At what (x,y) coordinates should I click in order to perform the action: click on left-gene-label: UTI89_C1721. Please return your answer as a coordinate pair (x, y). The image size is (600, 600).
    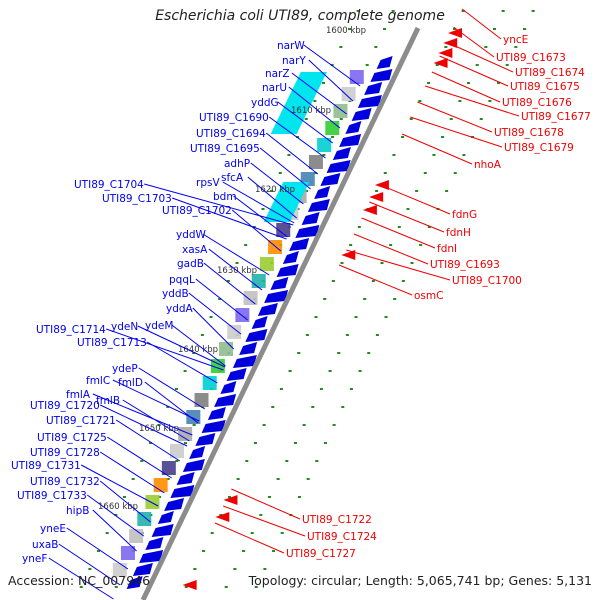
    Looking at the image, I should click on (81, 421).